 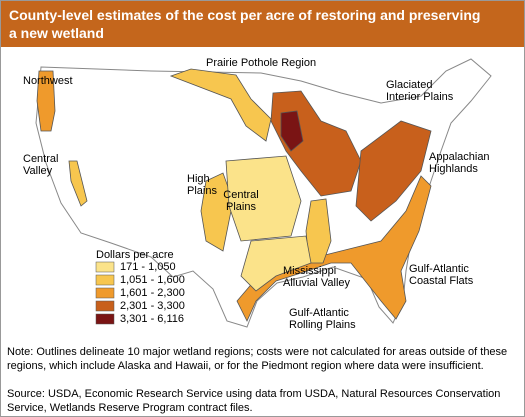 What do you see at coordinates (48, 81) in the screenshot?
I see `region-label: Northwest` at bounding box center [48, 81].